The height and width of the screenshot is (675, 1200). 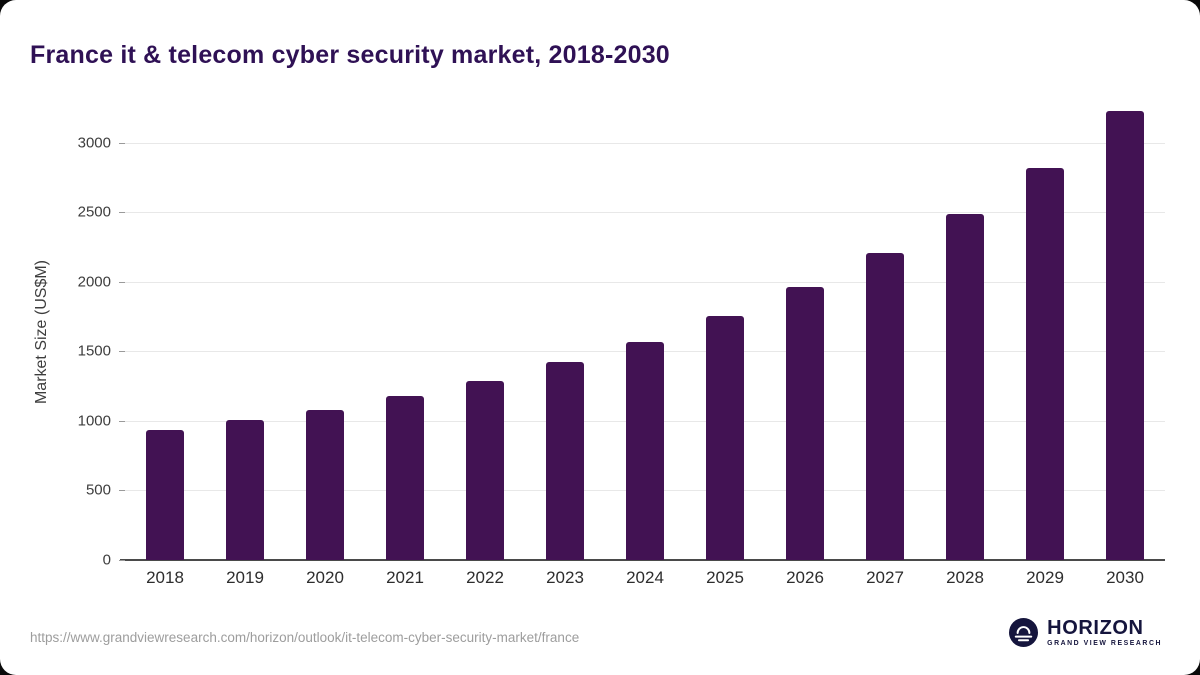 What do you see at coordinates (94, 421) in the screenshot?
I see `y-tick-label: 1000` at bounding box center [94, 421].